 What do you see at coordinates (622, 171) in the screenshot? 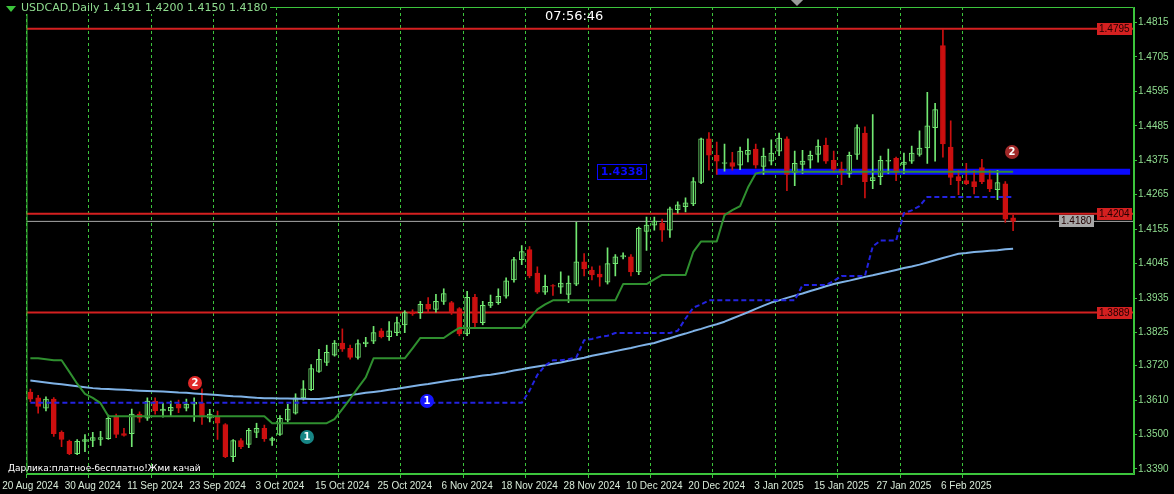
I see `text: 1.4338` at bounding box center [622, 171].